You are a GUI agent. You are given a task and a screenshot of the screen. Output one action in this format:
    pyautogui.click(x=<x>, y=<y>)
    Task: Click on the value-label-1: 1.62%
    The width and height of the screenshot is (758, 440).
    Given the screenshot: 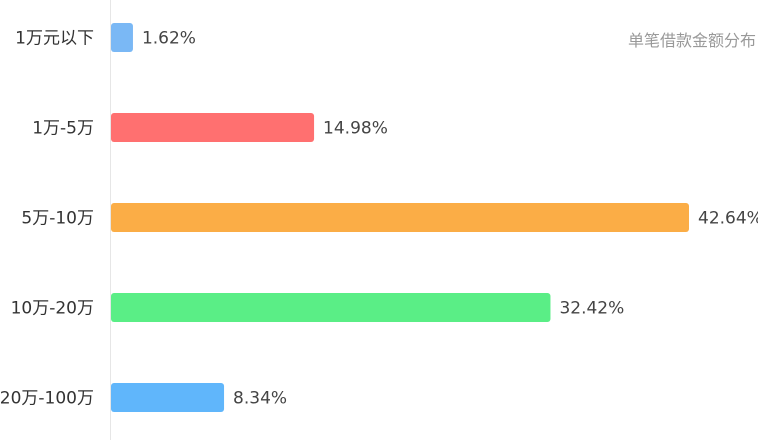 What is the action you would take?
    pyautogui.click(x=169, y=39)
    